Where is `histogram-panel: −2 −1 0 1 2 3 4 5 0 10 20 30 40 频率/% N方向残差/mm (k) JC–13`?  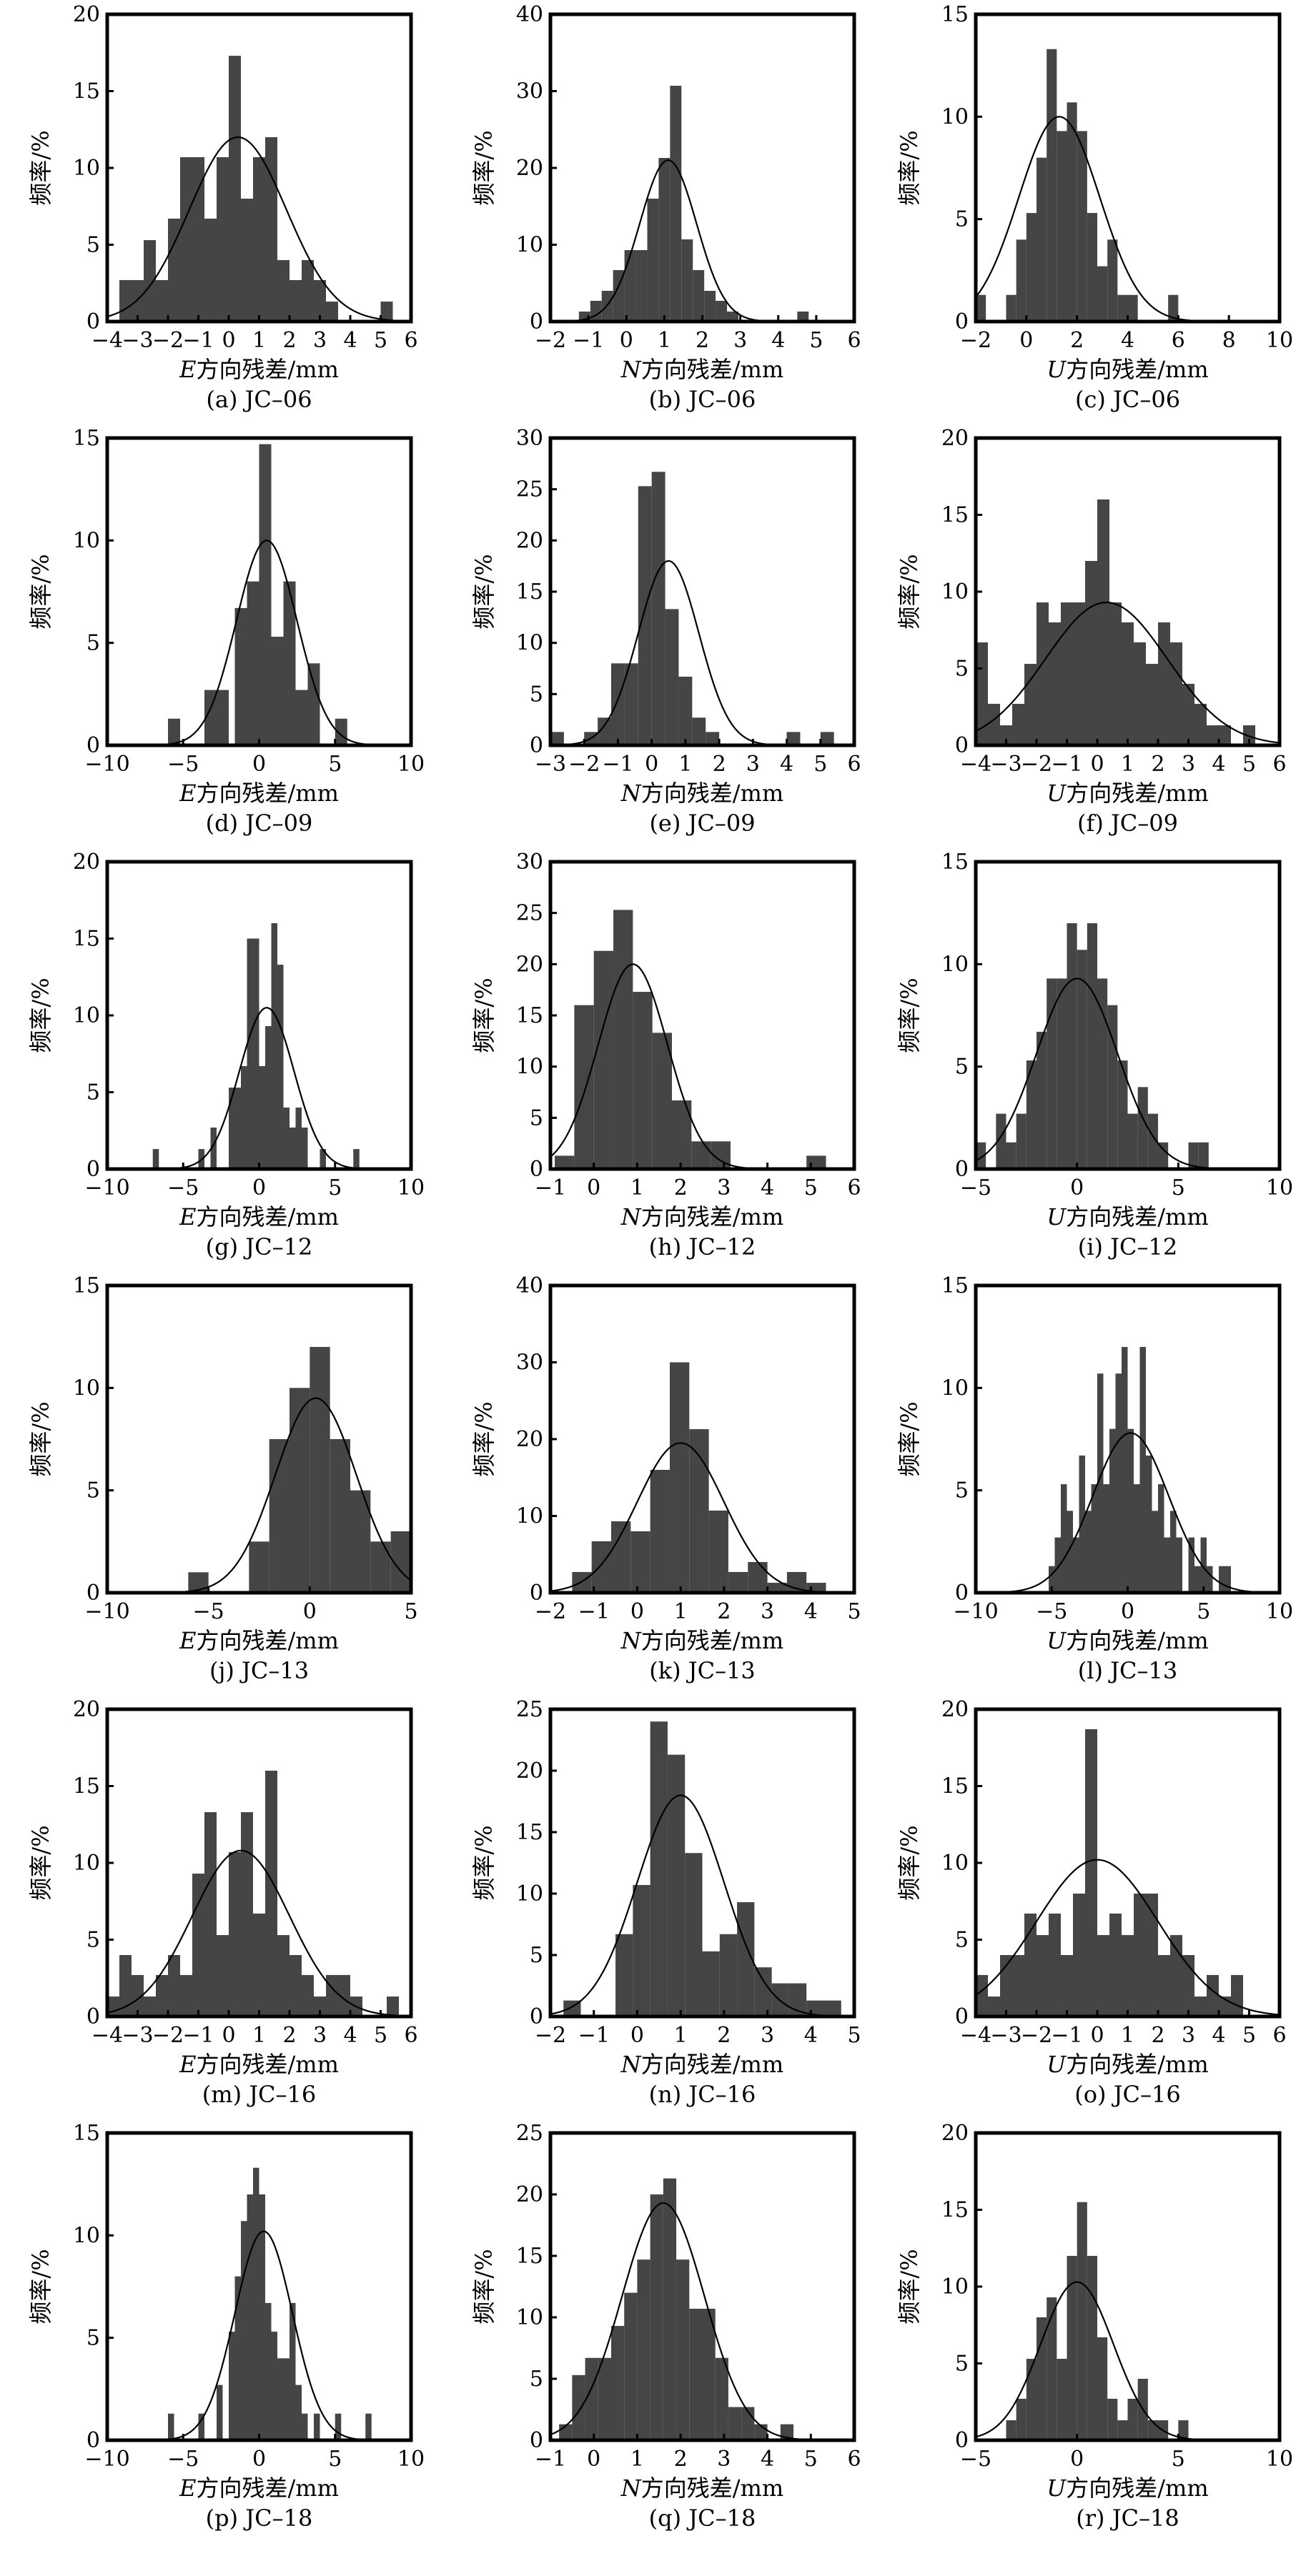
histogram-panel: −2 −1 0 1 2 3 4 5 0 10 20 30 40 频率/% N方向残差/mm (k) JC–13 is located at coordinates (665, 1478).